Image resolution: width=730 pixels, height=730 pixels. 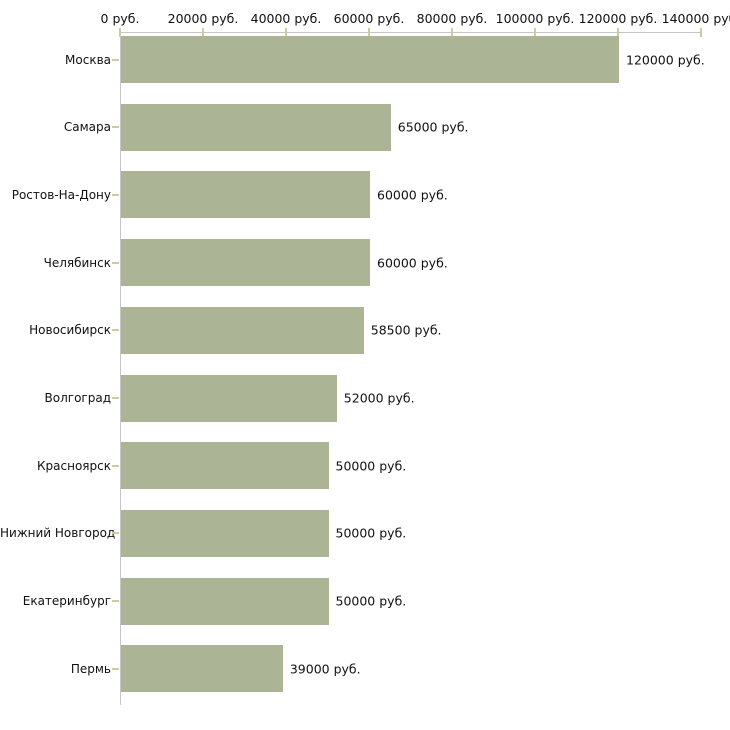 What do you see at coordinates (120, 18) in the screenshot?
I see `x-tick-label: 0 руб.` at bounding box center [120, 18].